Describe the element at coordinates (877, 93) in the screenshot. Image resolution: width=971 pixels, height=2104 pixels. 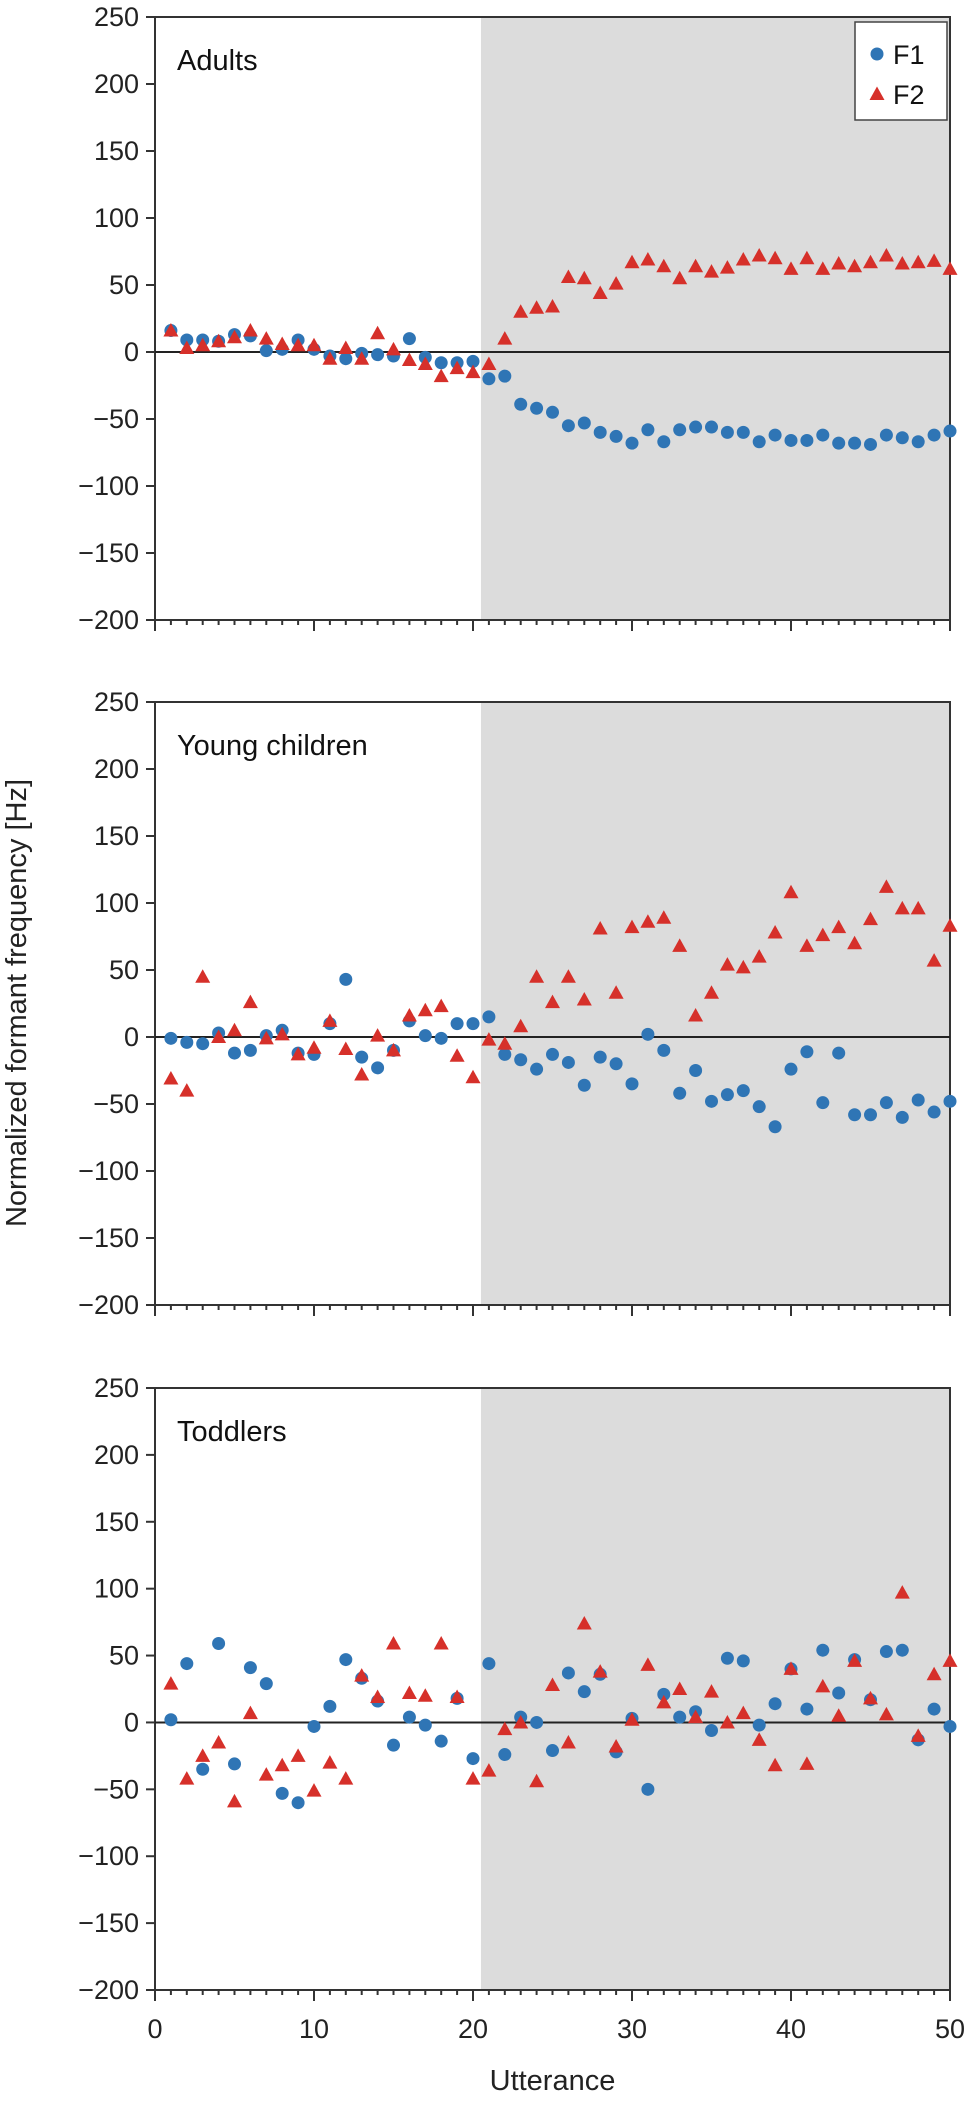
I see `legend-f2-marker` at that location.